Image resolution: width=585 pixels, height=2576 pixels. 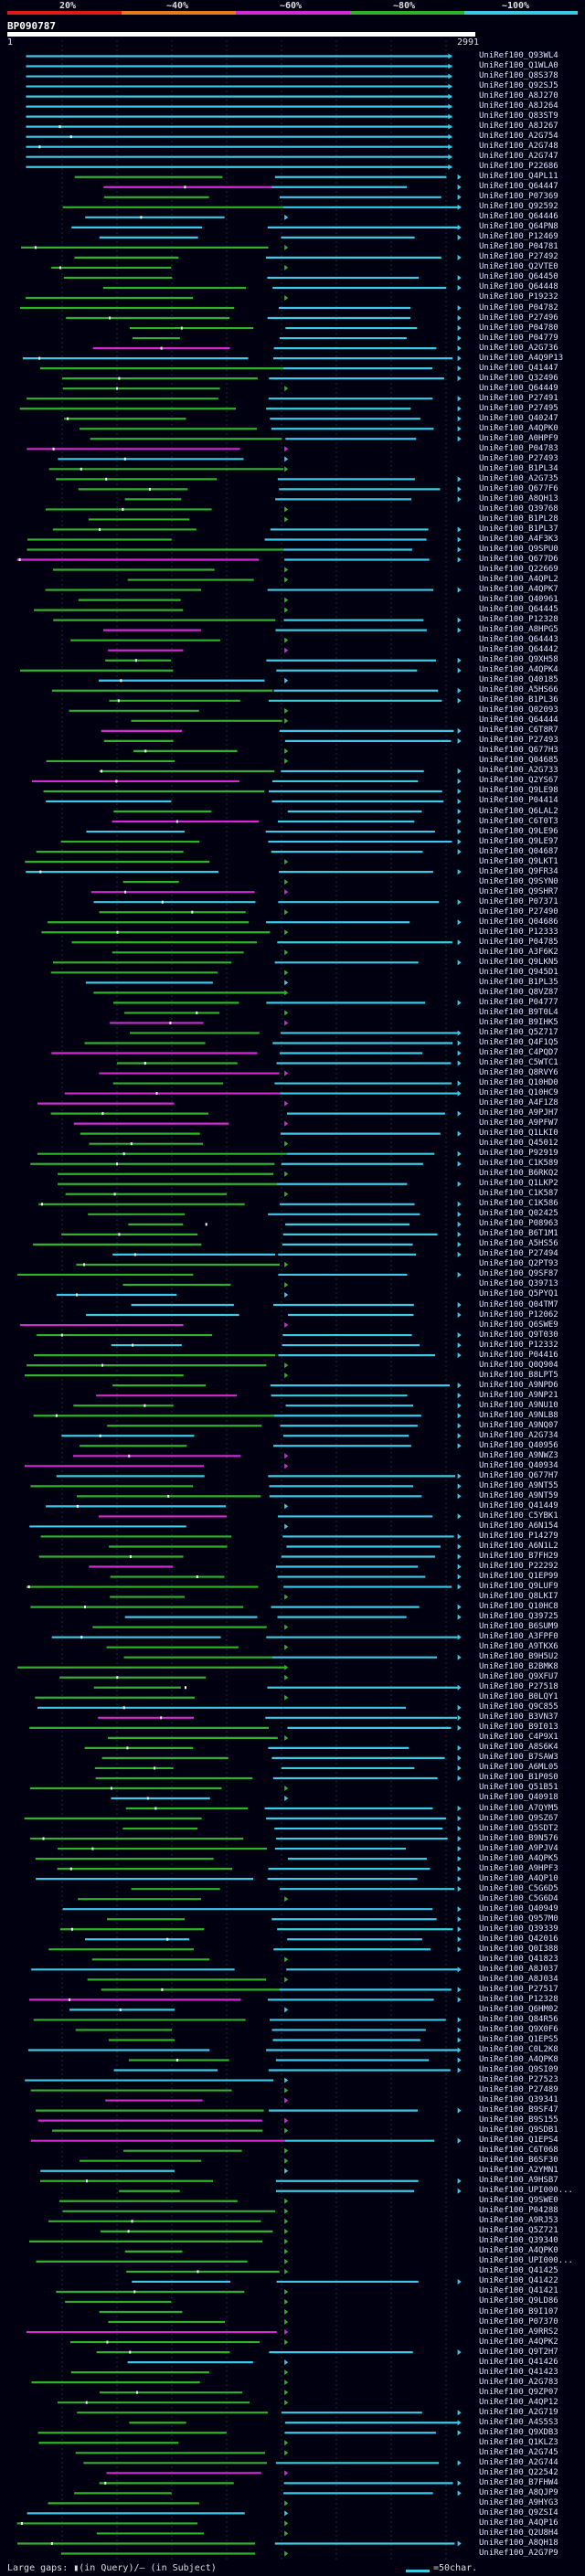 I want to click on hit-label: UniRef100_Q22669, so click(x=518, y=570).